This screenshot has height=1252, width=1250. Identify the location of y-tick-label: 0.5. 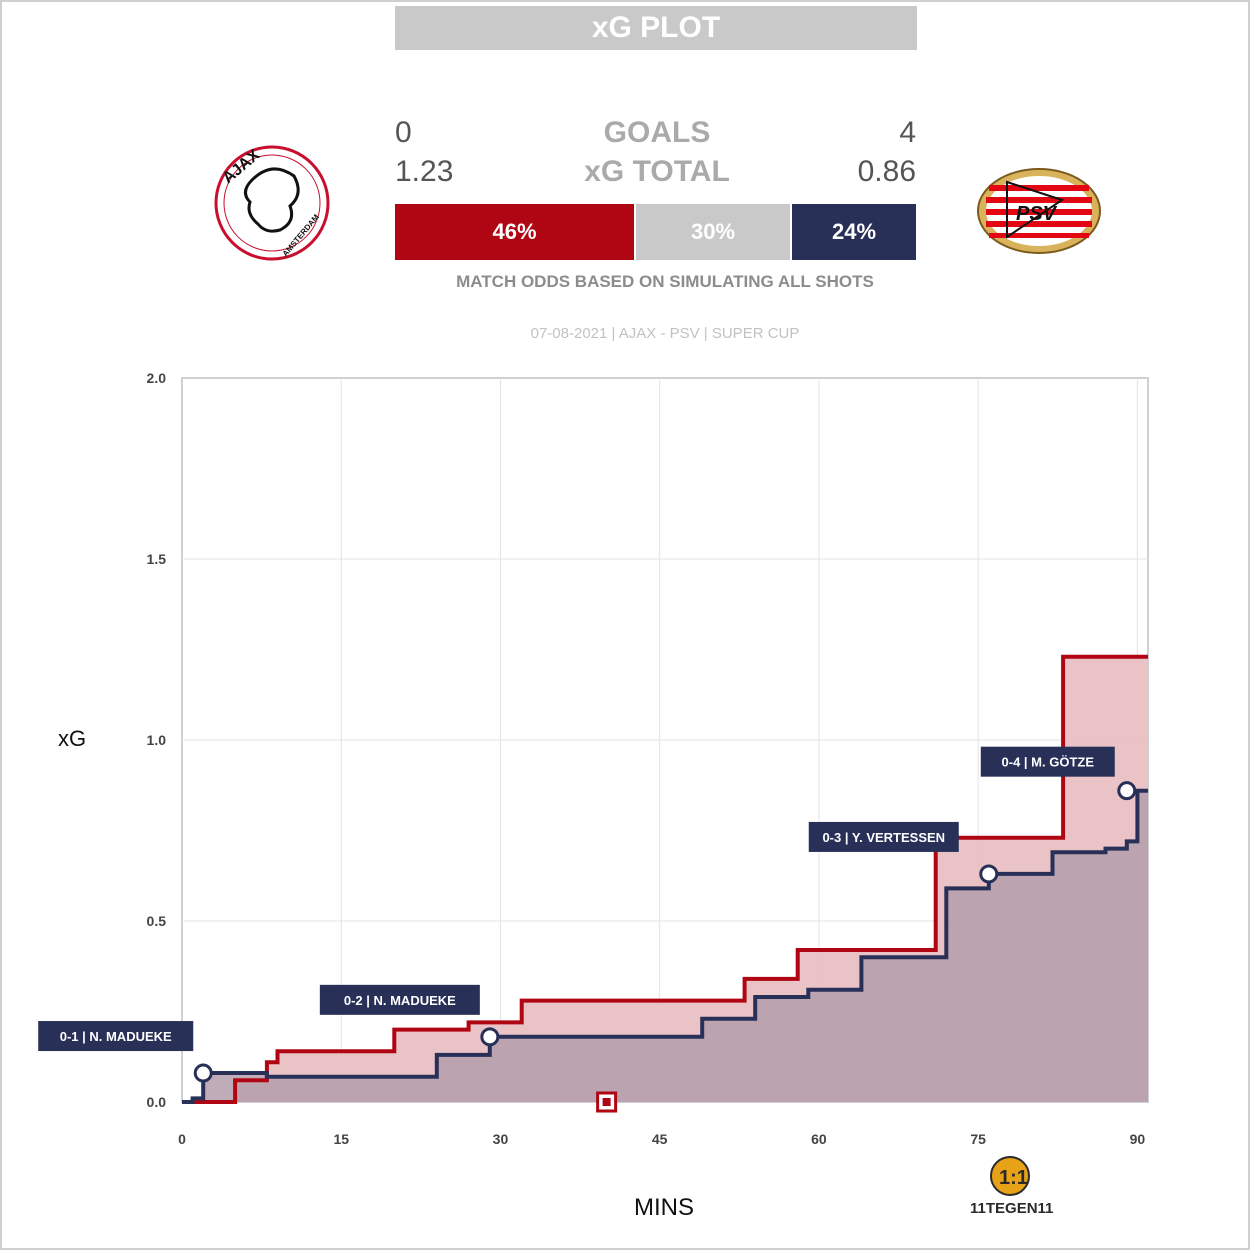
(157, 921).